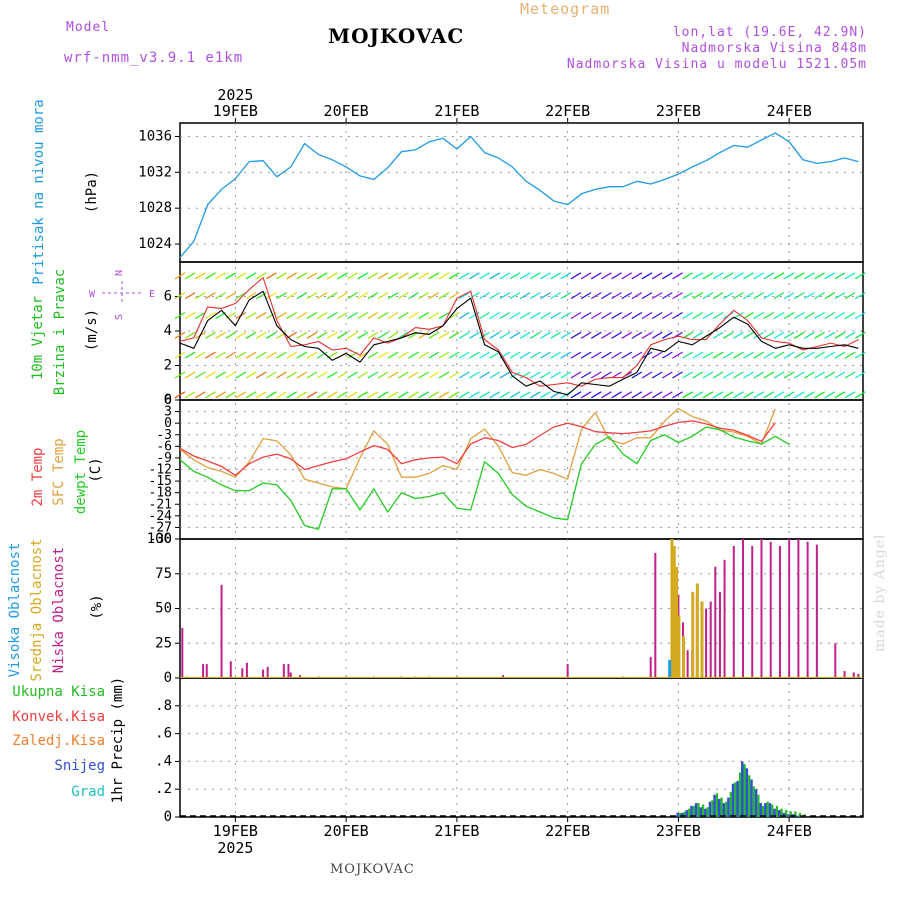 This screenshot has height=900, width=900. What do you see at coordinates (163, 609) in the screenshot?
I see `clouds-ytick-label: 50` at bounding box center [163, 609].